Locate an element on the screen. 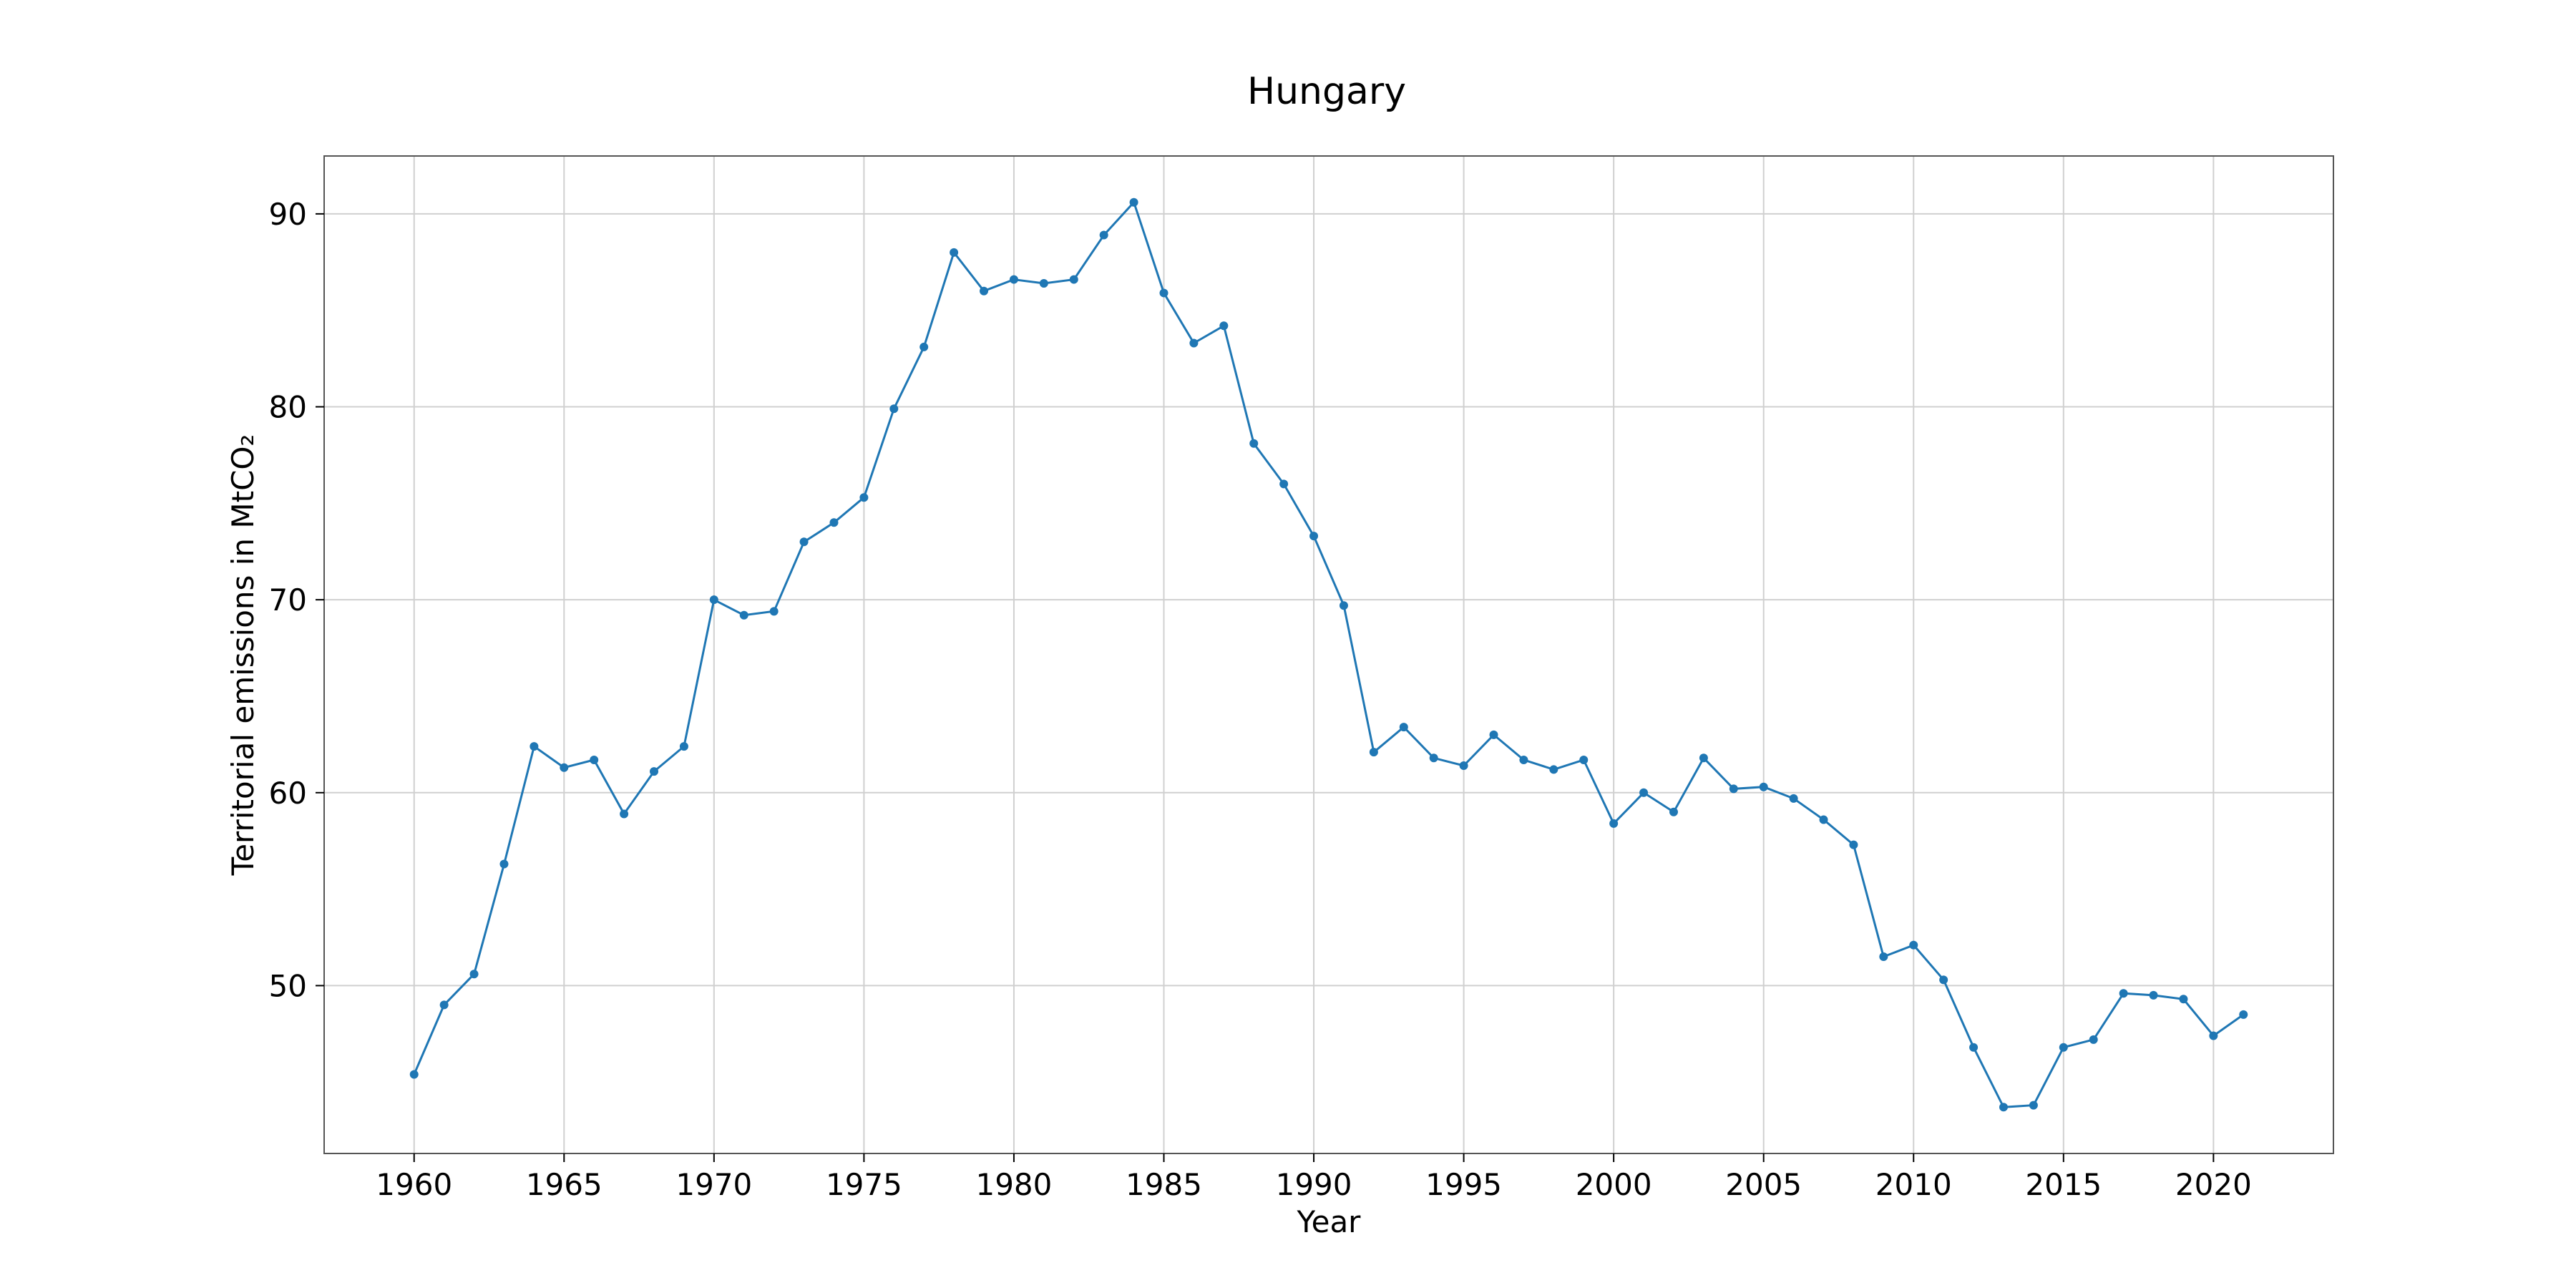 The height and width of the screenshot is (1288, 2576). y-tick-label: 70 is located at coordinates (288, 600).